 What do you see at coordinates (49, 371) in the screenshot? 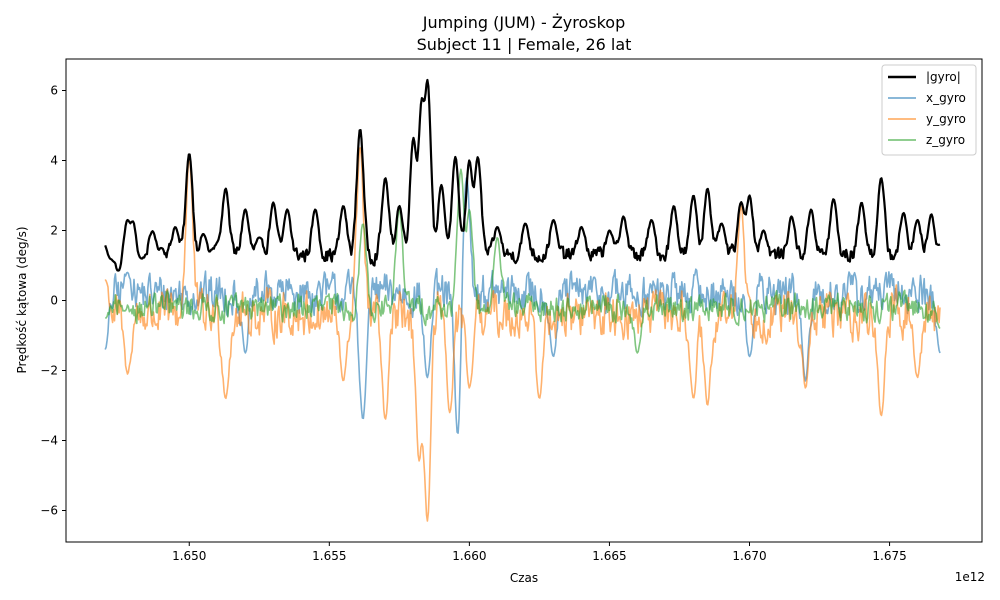
I see `y-tick-label: −2` at bounding box center [49, 371].